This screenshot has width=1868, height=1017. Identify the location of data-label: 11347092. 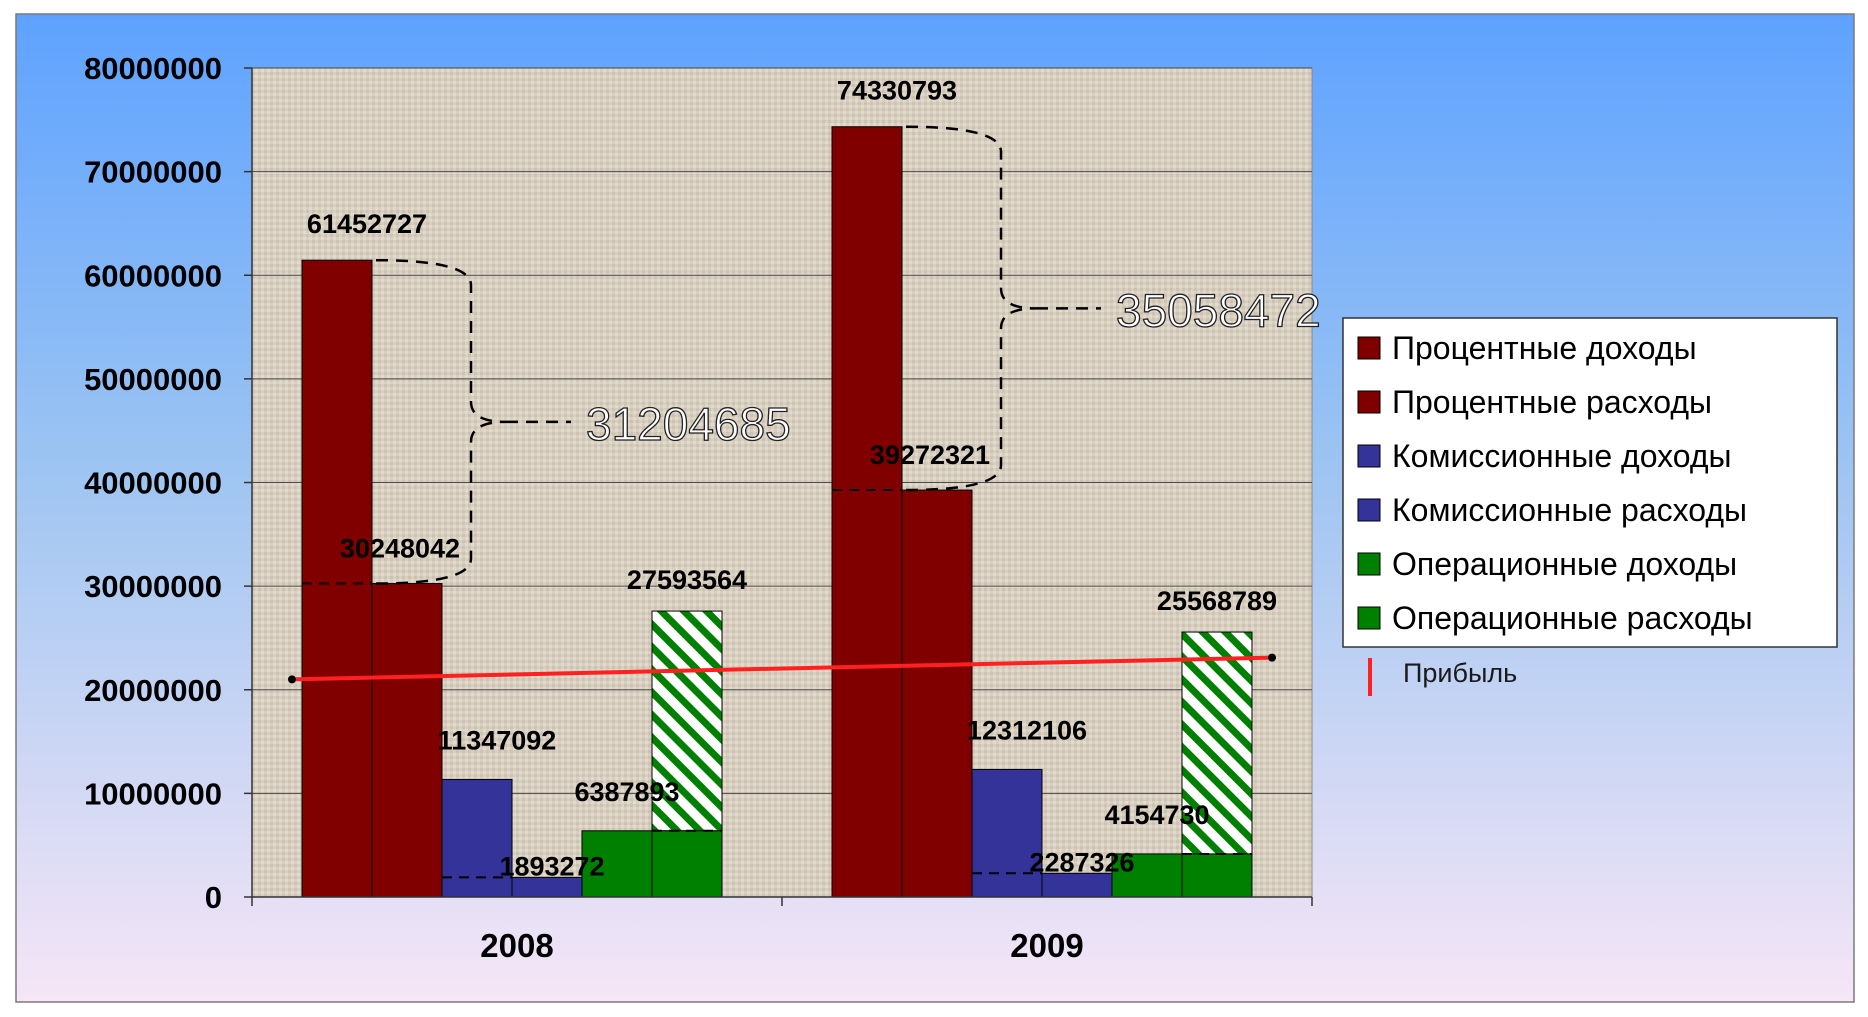
(497, 740).